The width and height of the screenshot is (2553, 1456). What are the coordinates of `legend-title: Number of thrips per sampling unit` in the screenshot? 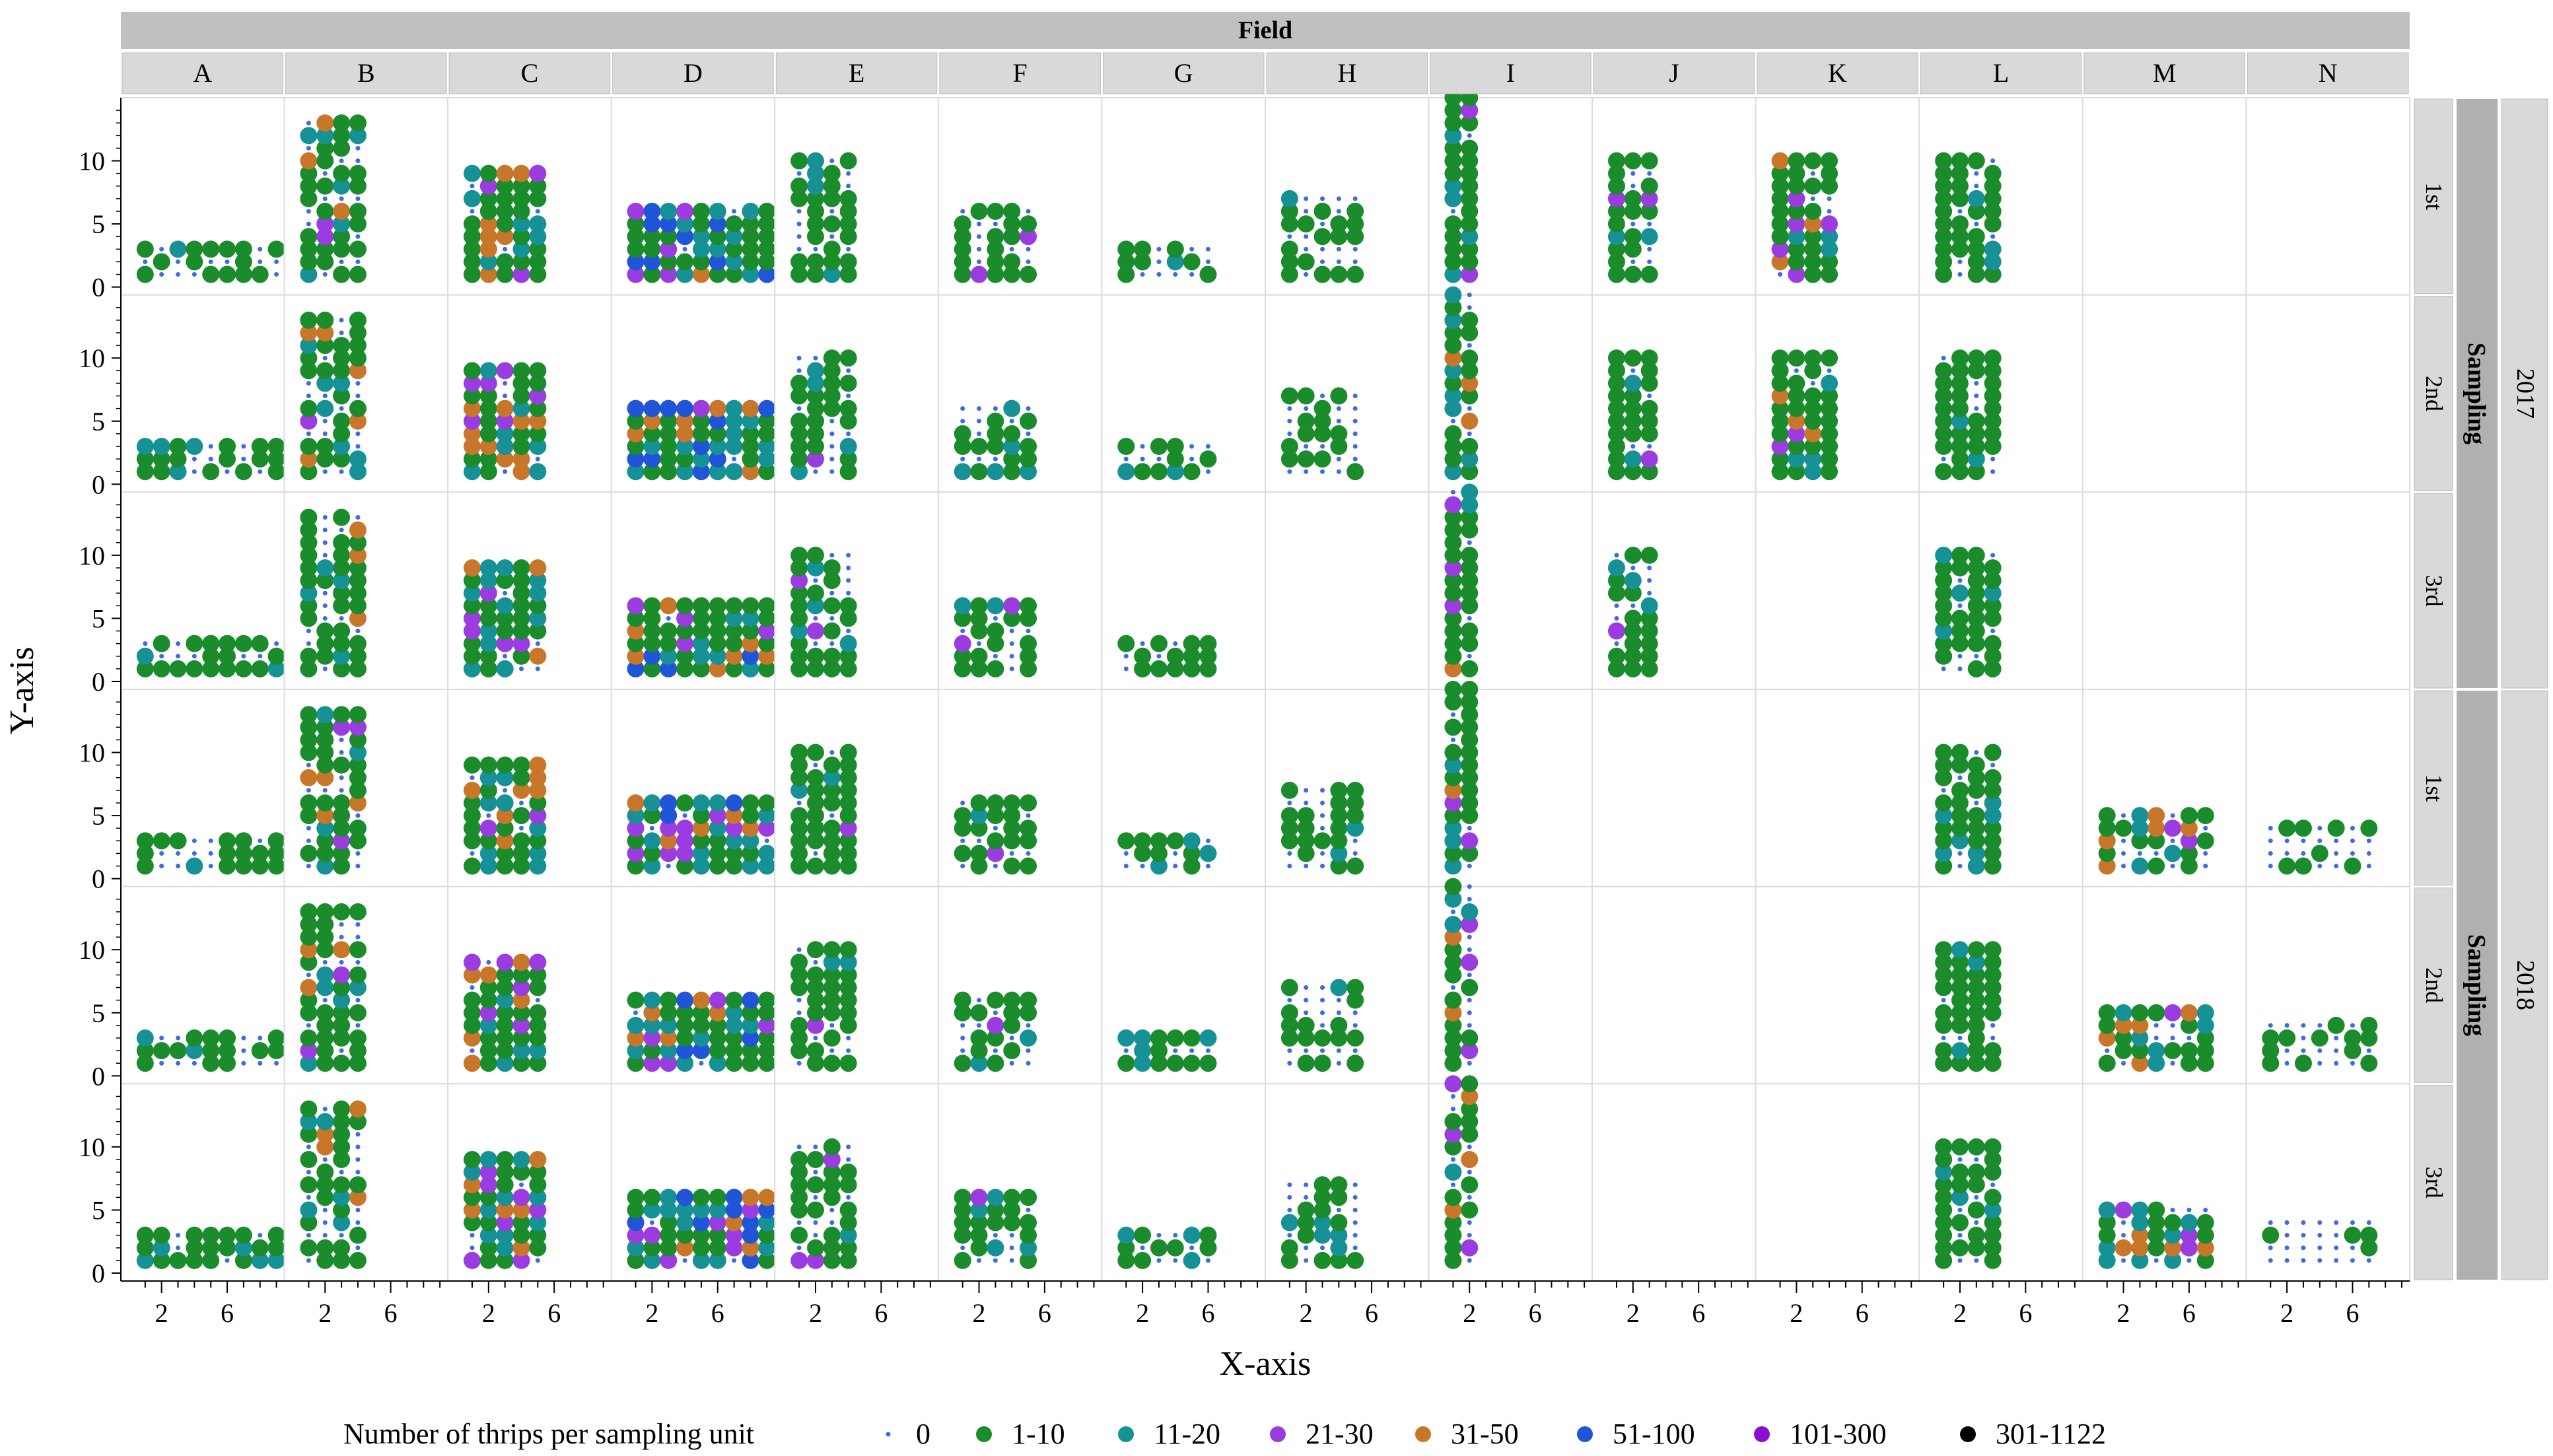 It's located at (548, 1434).